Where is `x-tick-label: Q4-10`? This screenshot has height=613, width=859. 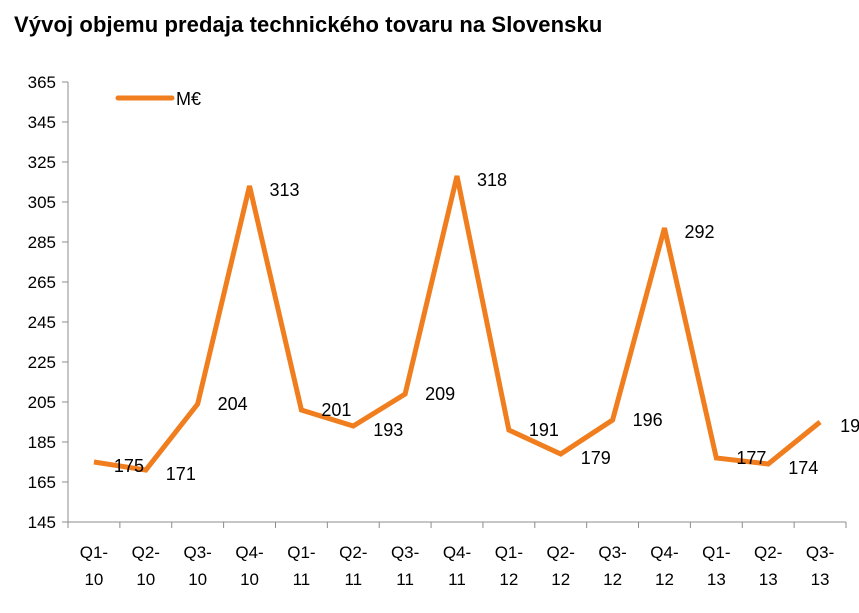
x-tick-label: Q4-10 is located at coordinates (249, 566).